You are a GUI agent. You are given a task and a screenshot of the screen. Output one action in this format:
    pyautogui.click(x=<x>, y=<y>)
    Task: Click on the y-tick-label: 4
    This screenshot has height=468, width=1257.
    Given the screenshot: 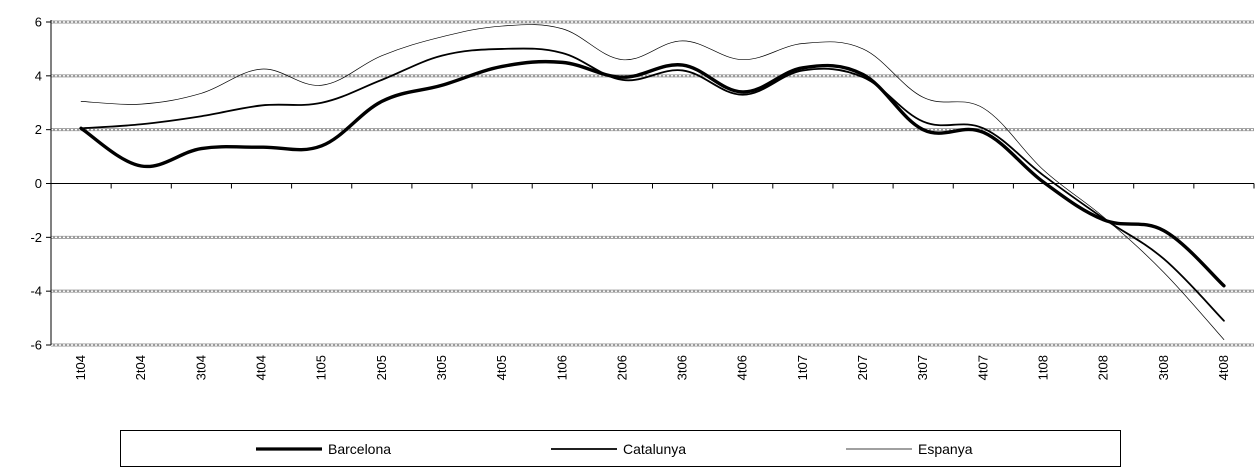 What is the action you would take?
    pyautogui.click(x=38, y=75)
    